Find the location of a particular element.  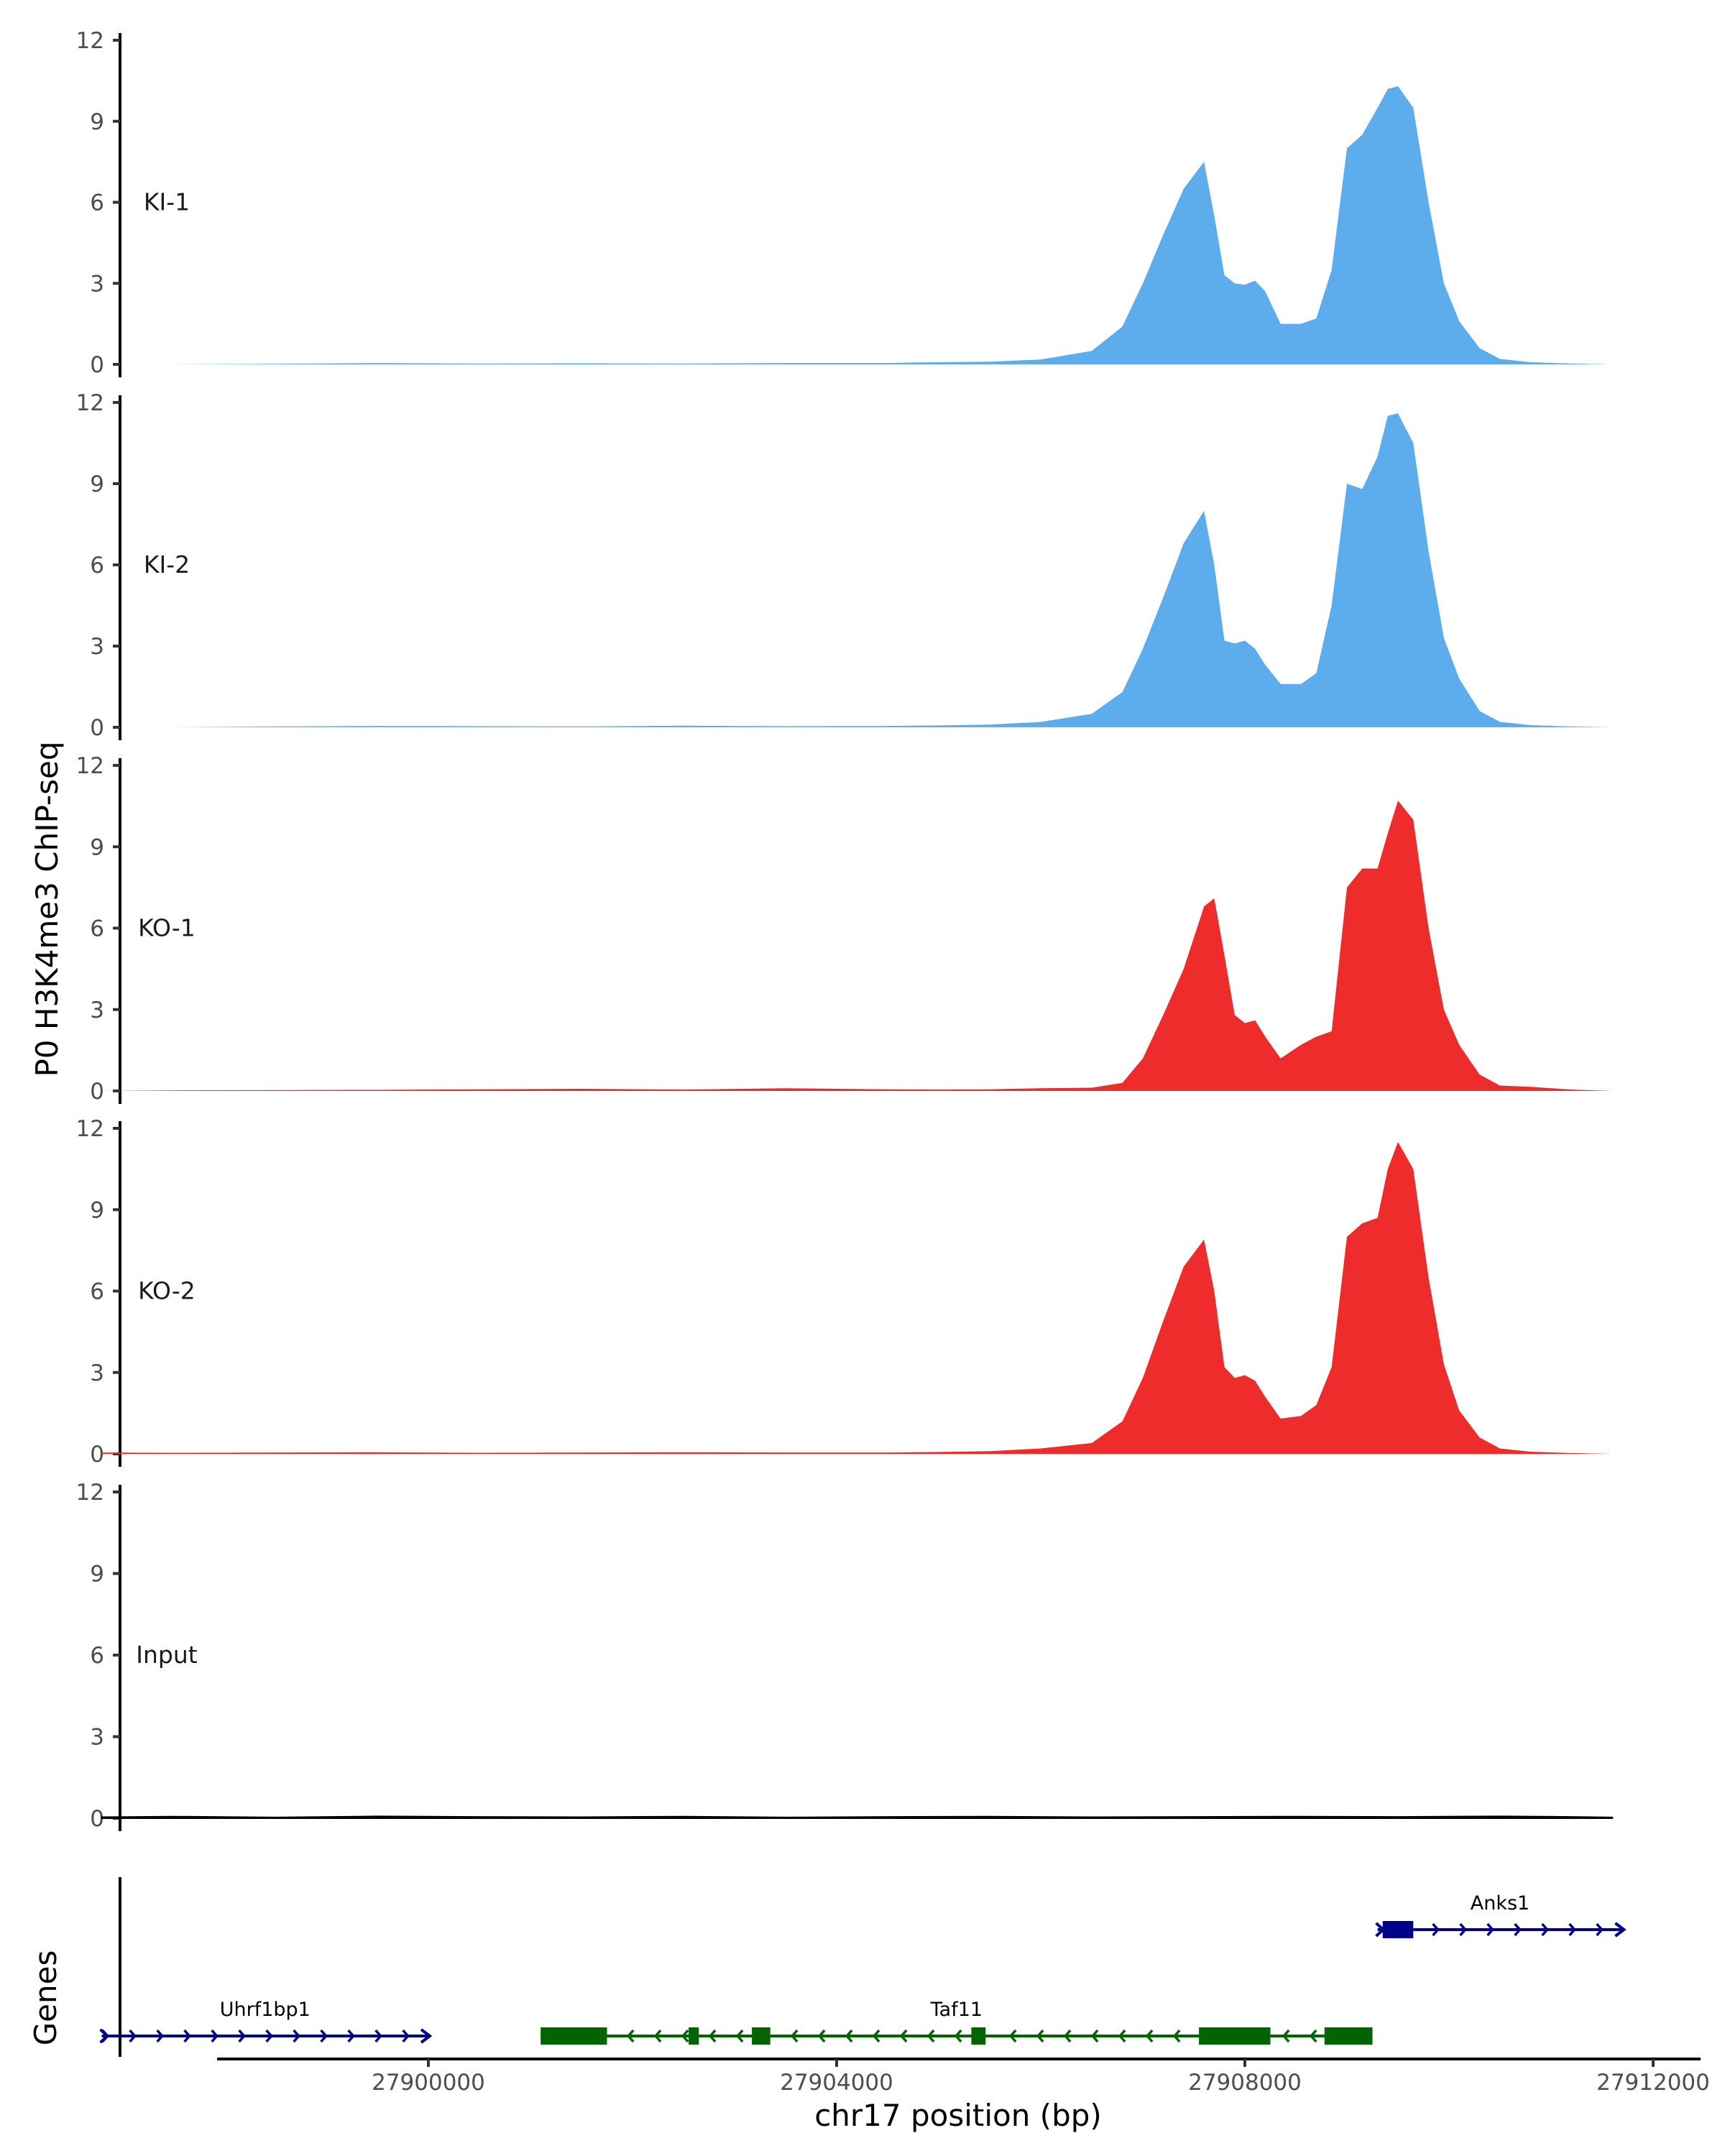

gene-uhrf1bp1: Uhrf1bp1 is located at coordinates (266, 2022).